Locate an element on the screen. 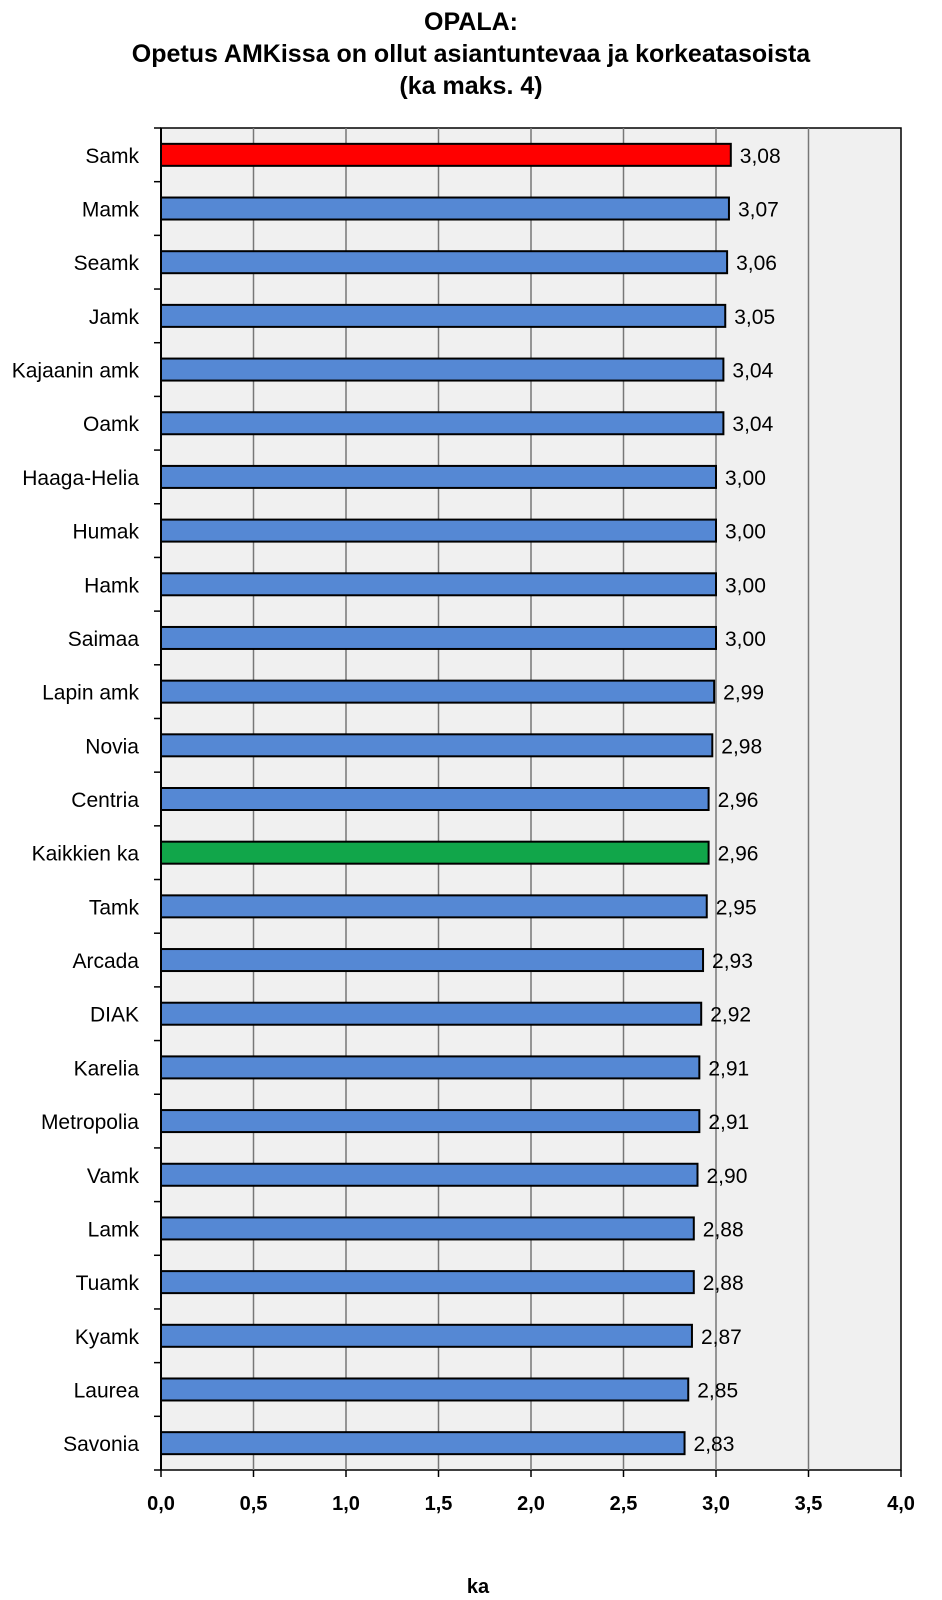 The width and height of the screenshot is (942, 1600). category-label: DIAK is located at coordinates (114, 1015).